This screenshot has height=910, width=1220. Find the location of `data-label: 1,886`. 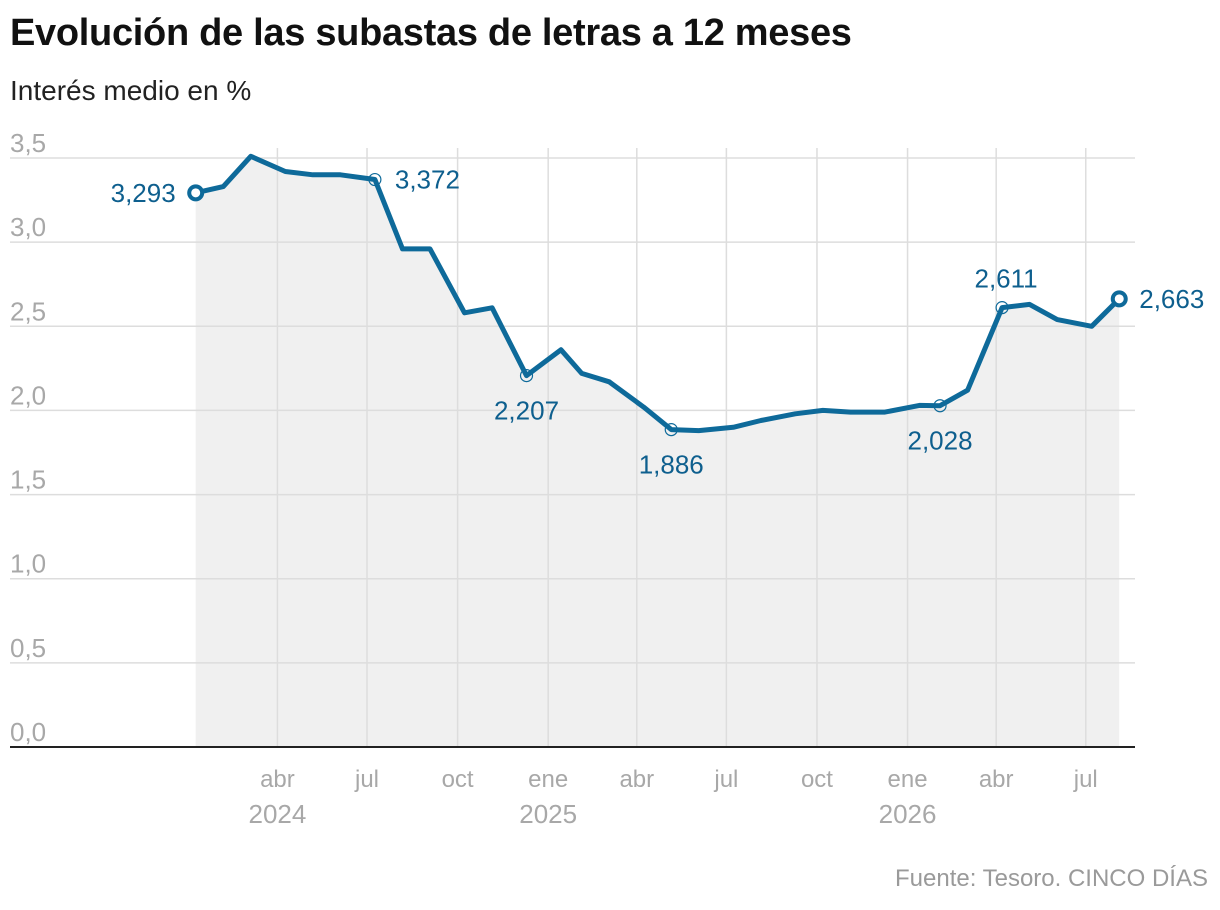

data-label: 1,886 is located at coordinates (671, 465).